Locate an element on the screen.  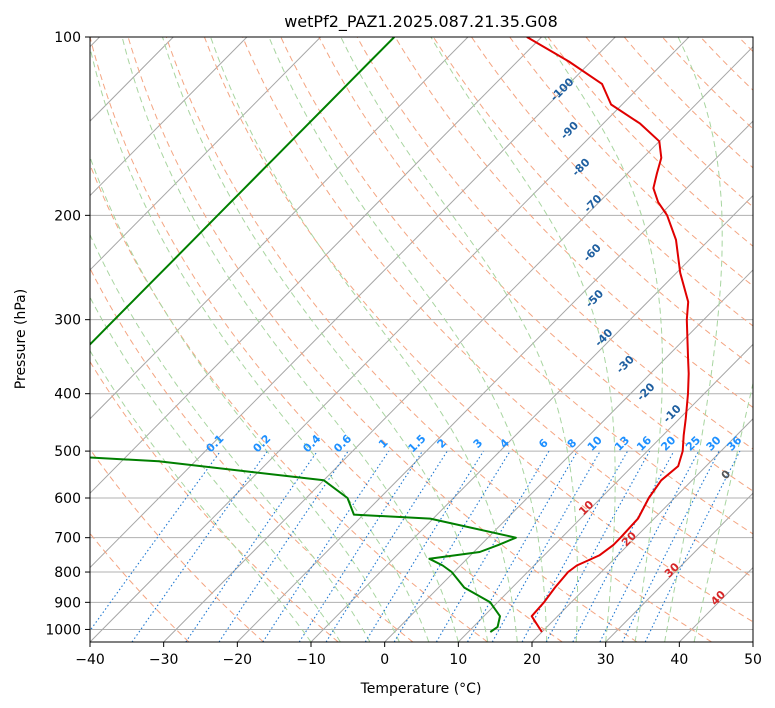
y-tick-label: 1000 is located at coordinates (63, 630).